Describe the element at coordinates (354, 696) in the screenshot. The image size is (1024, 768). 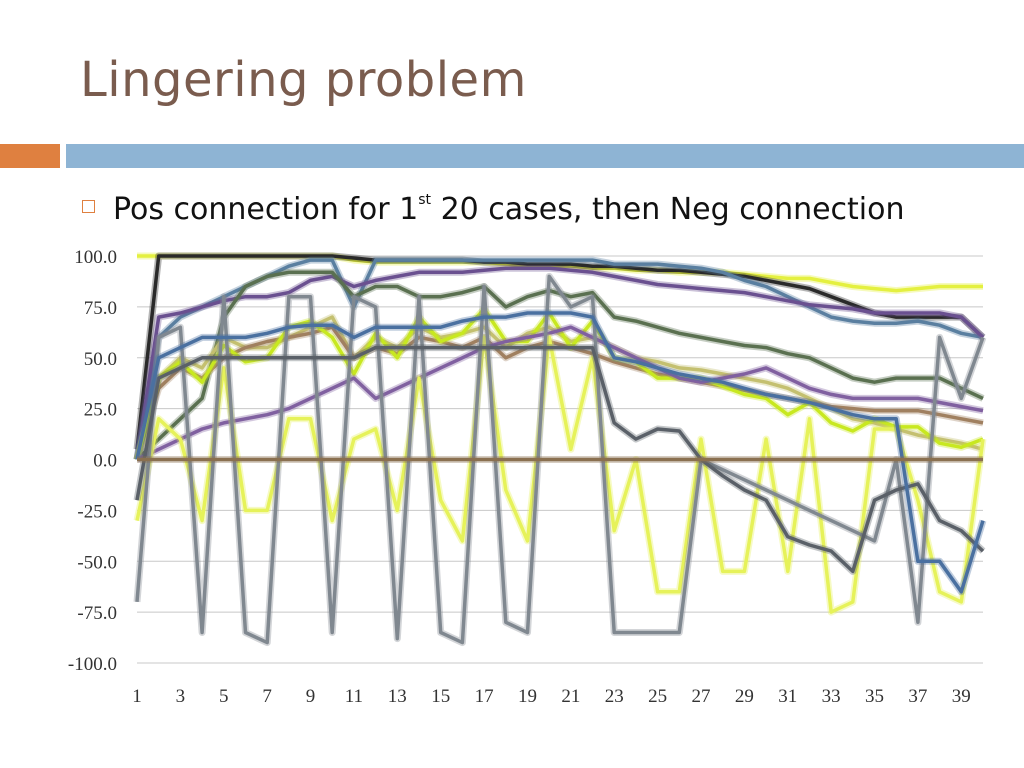
I see `x-tick-label: 11` at that location.